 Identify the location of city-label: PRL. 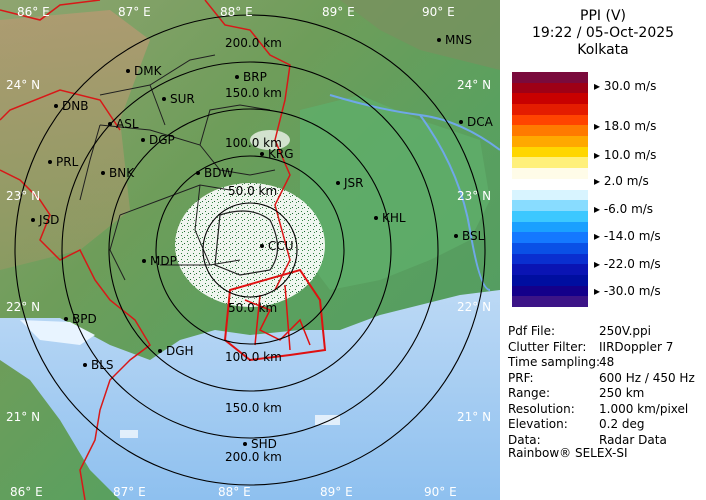
(67, 162).